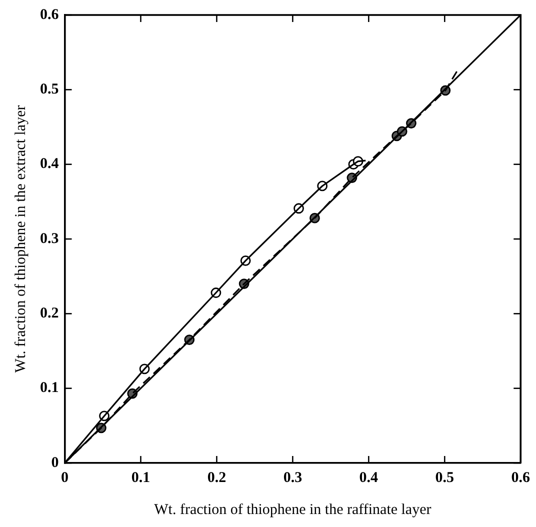 This screenshot has height=527, width=536. What do you see at coordinates (49, 388) in the screenshot?
I see `y-tick-label: 0.1` at bounding box center [49, 388].